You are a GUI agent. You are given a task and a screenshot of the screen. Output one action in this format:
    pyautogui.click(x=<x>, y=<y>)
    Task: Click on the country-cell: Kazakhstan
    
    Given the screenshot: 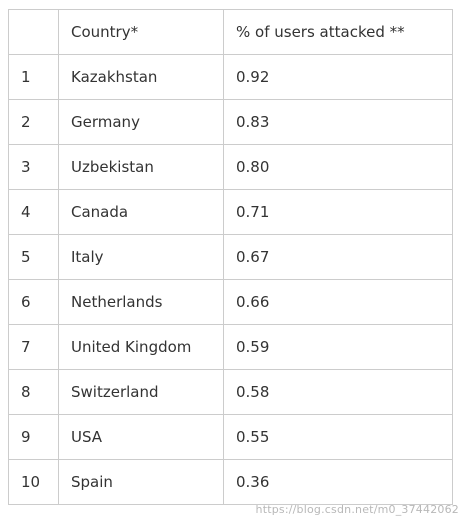 What is the action you would take?
    pyautogui.click(x=141, y=77)
    